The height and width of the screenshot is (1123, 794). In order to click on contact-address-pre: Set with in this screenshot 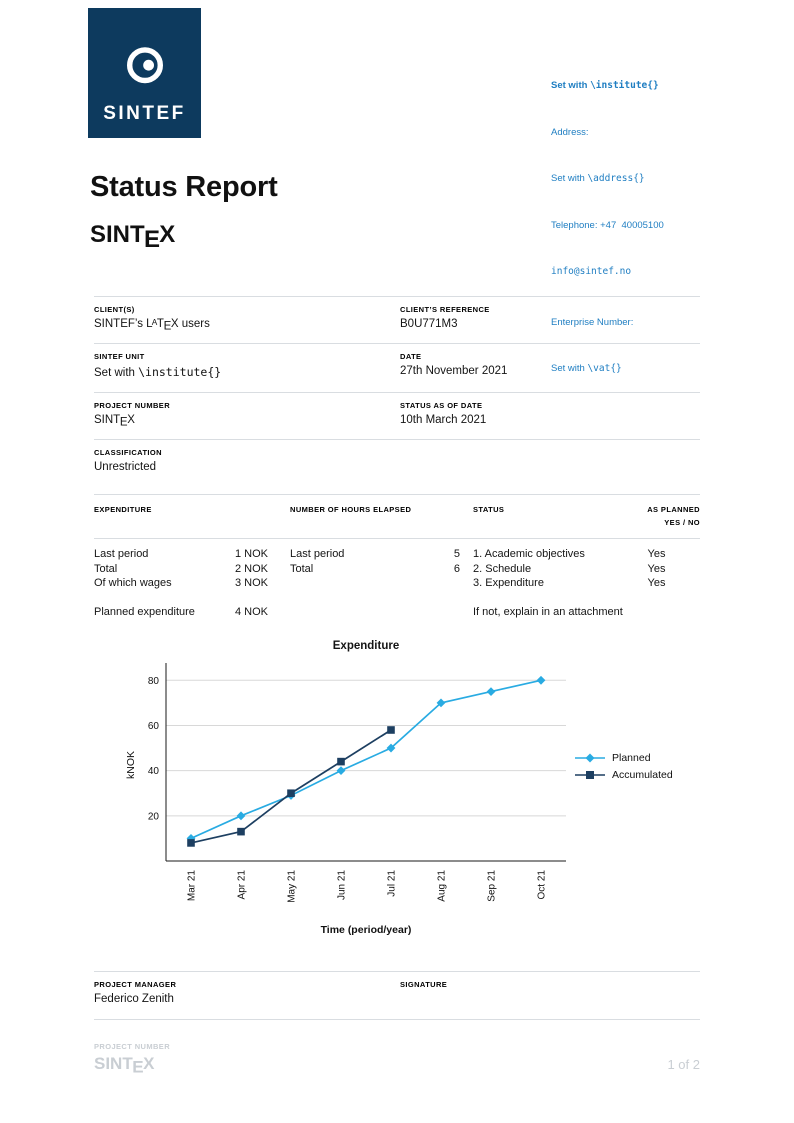, I will do `click(569, 178)`.